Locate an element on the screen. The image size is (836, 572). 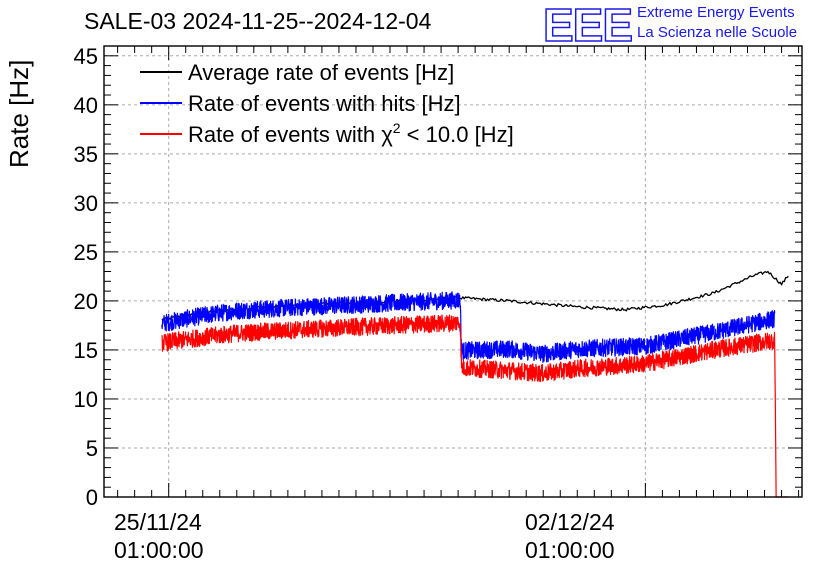
y-tick-label-6: 30 is located at coordinates (86, 203).